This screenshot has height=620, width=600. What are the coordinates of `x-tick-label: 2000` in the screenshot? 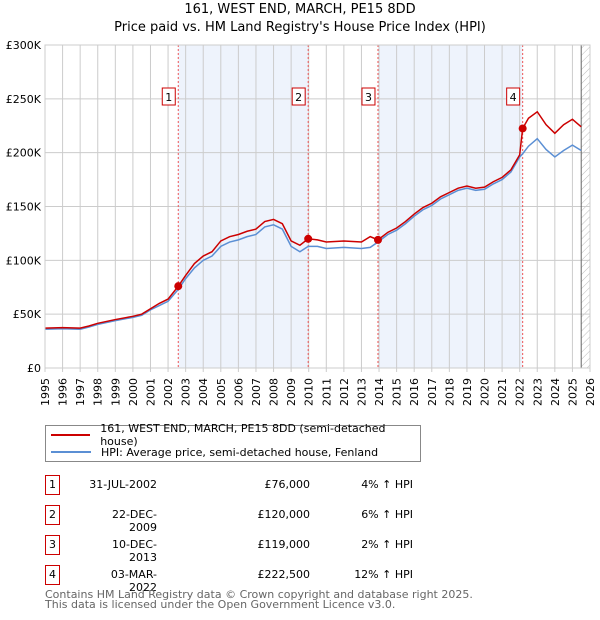 It's located at (133, 392).